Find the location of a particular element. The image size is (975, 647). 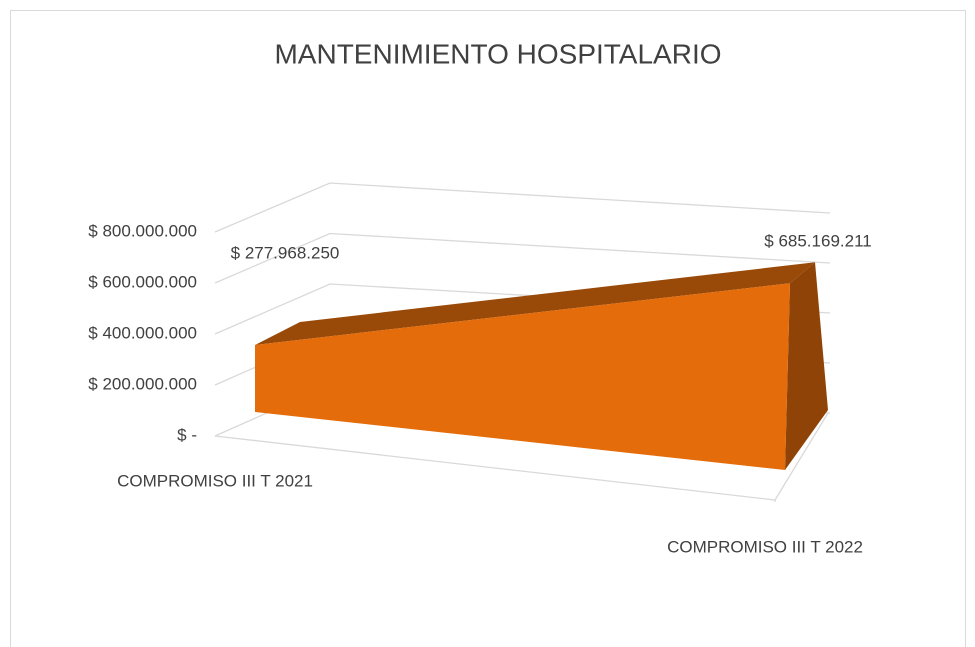

y-tick-label: $ 200.000.000 is located at coordinates (142, 383).